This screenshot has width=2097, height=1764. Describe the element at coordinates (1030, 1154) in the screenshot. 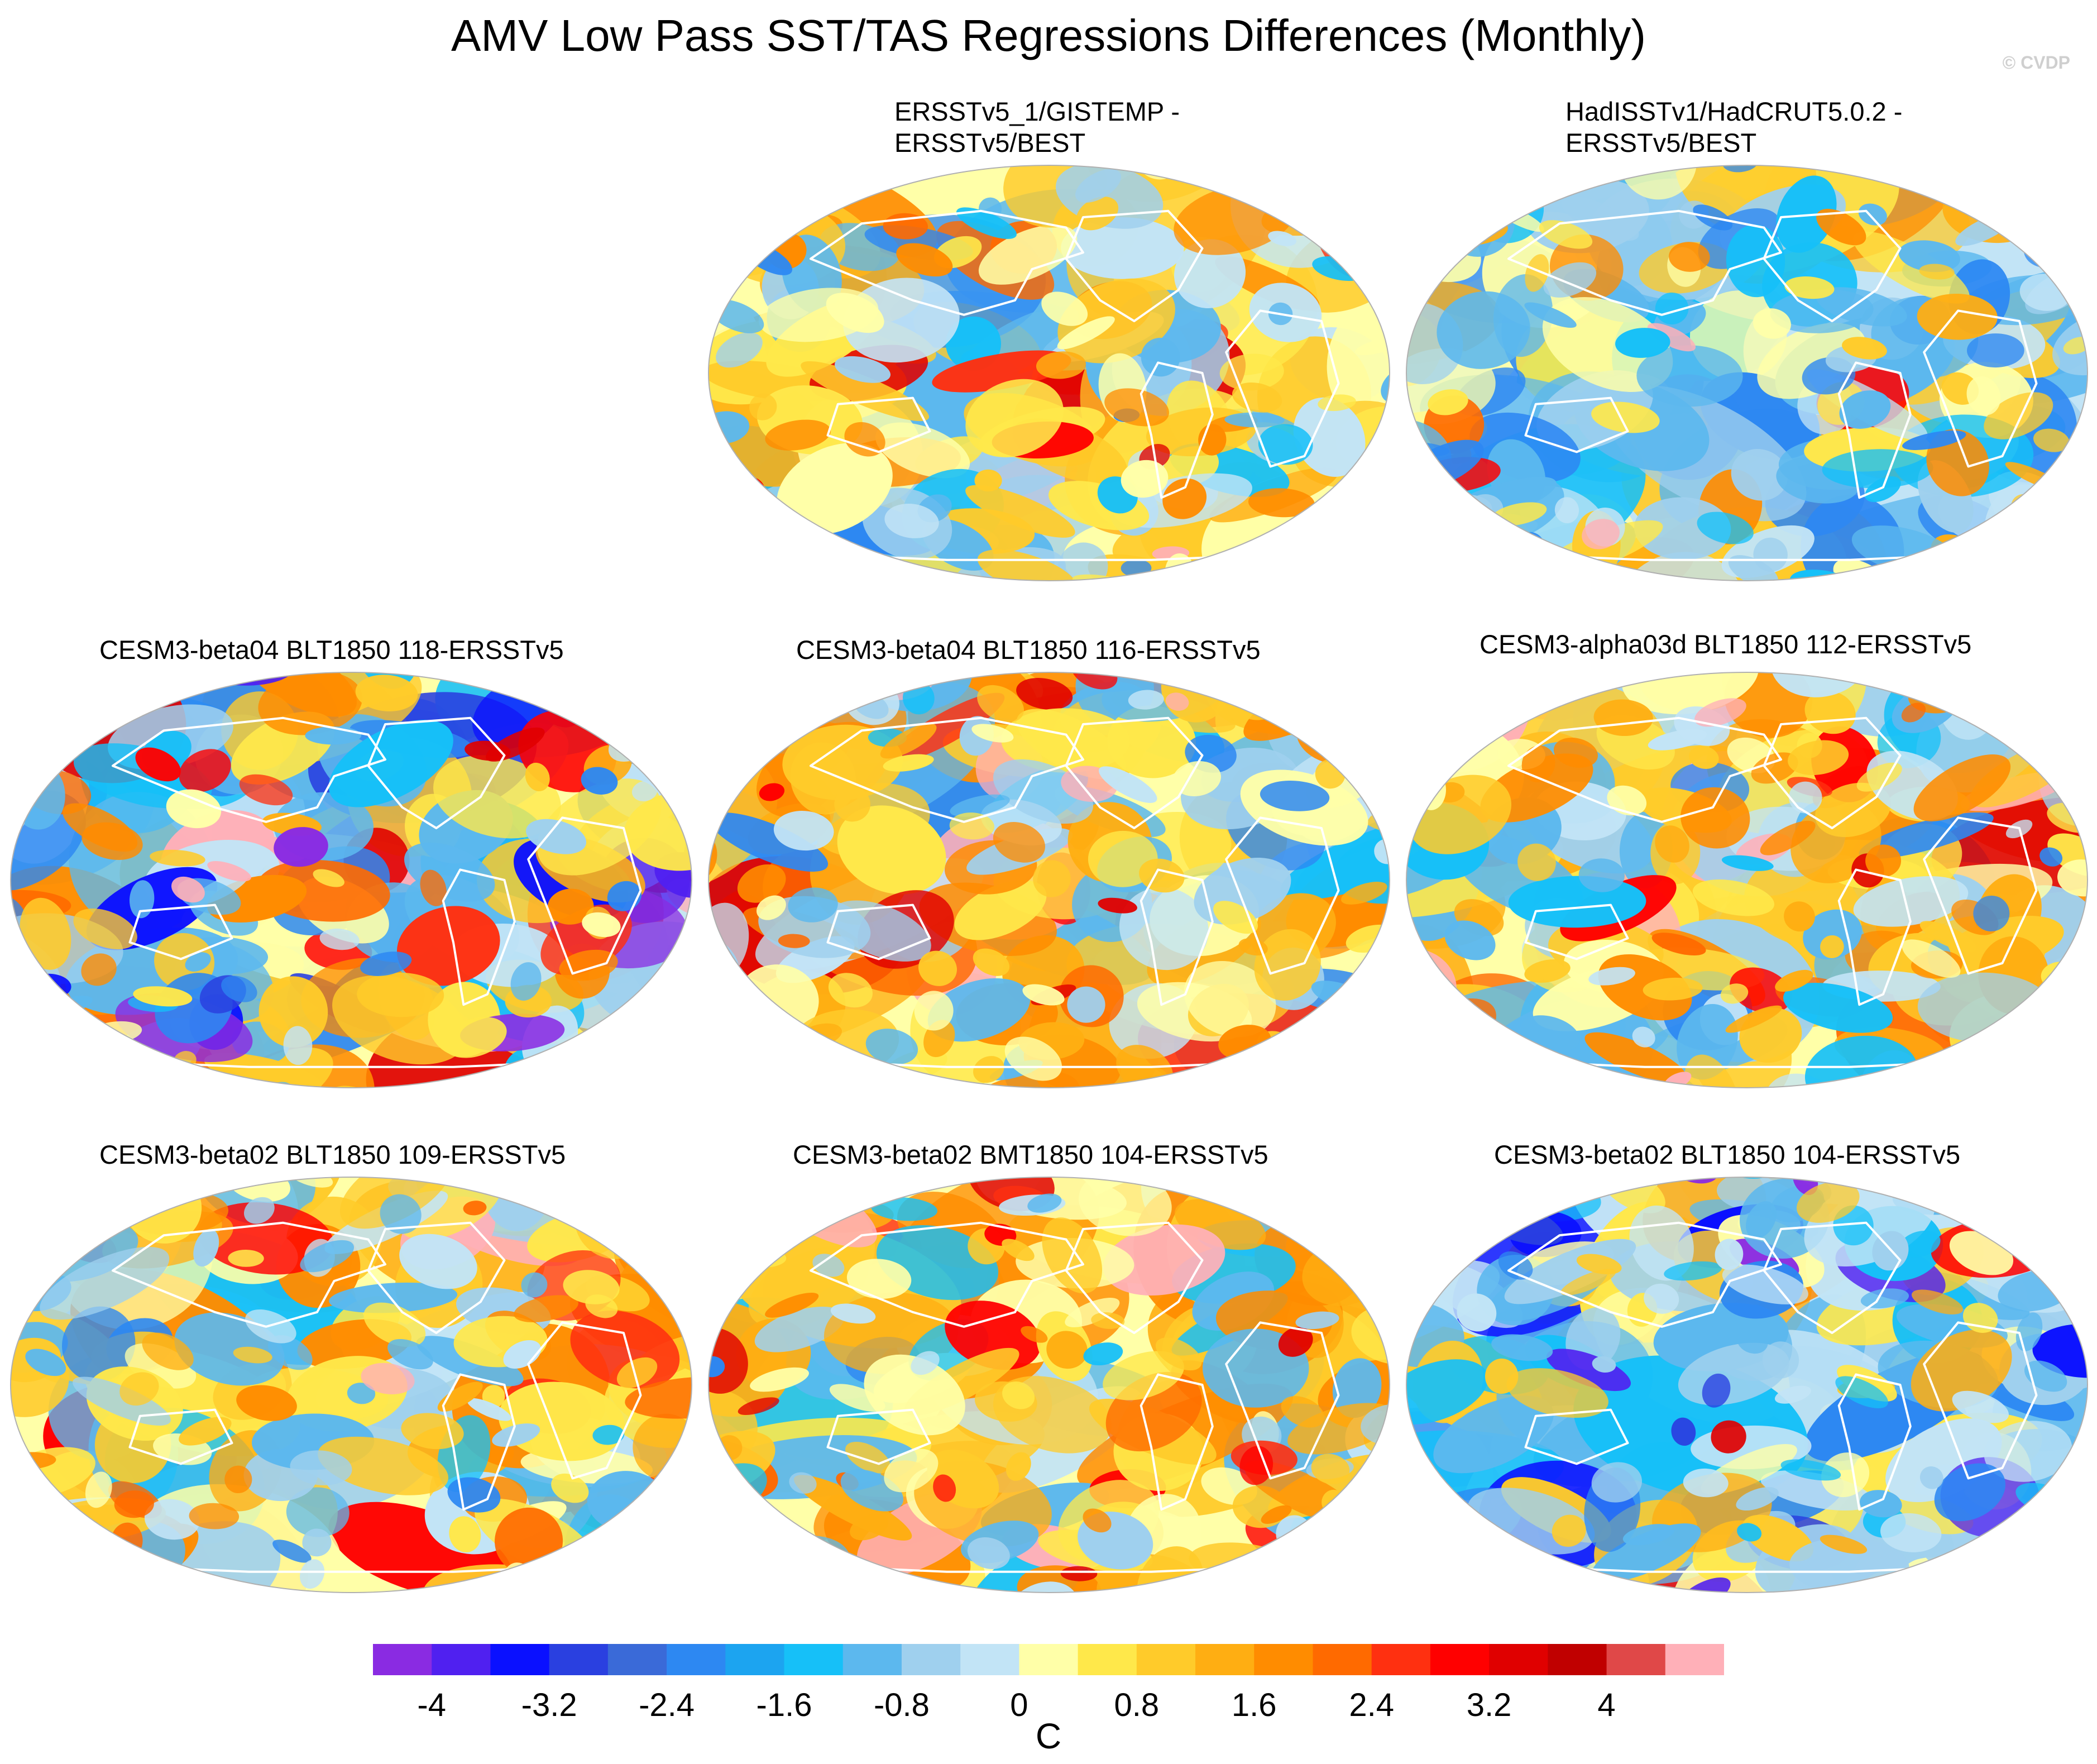

I see `panel-7-title: CESM3-beta02 BMT1850 104-ERSSTv5` at that location.